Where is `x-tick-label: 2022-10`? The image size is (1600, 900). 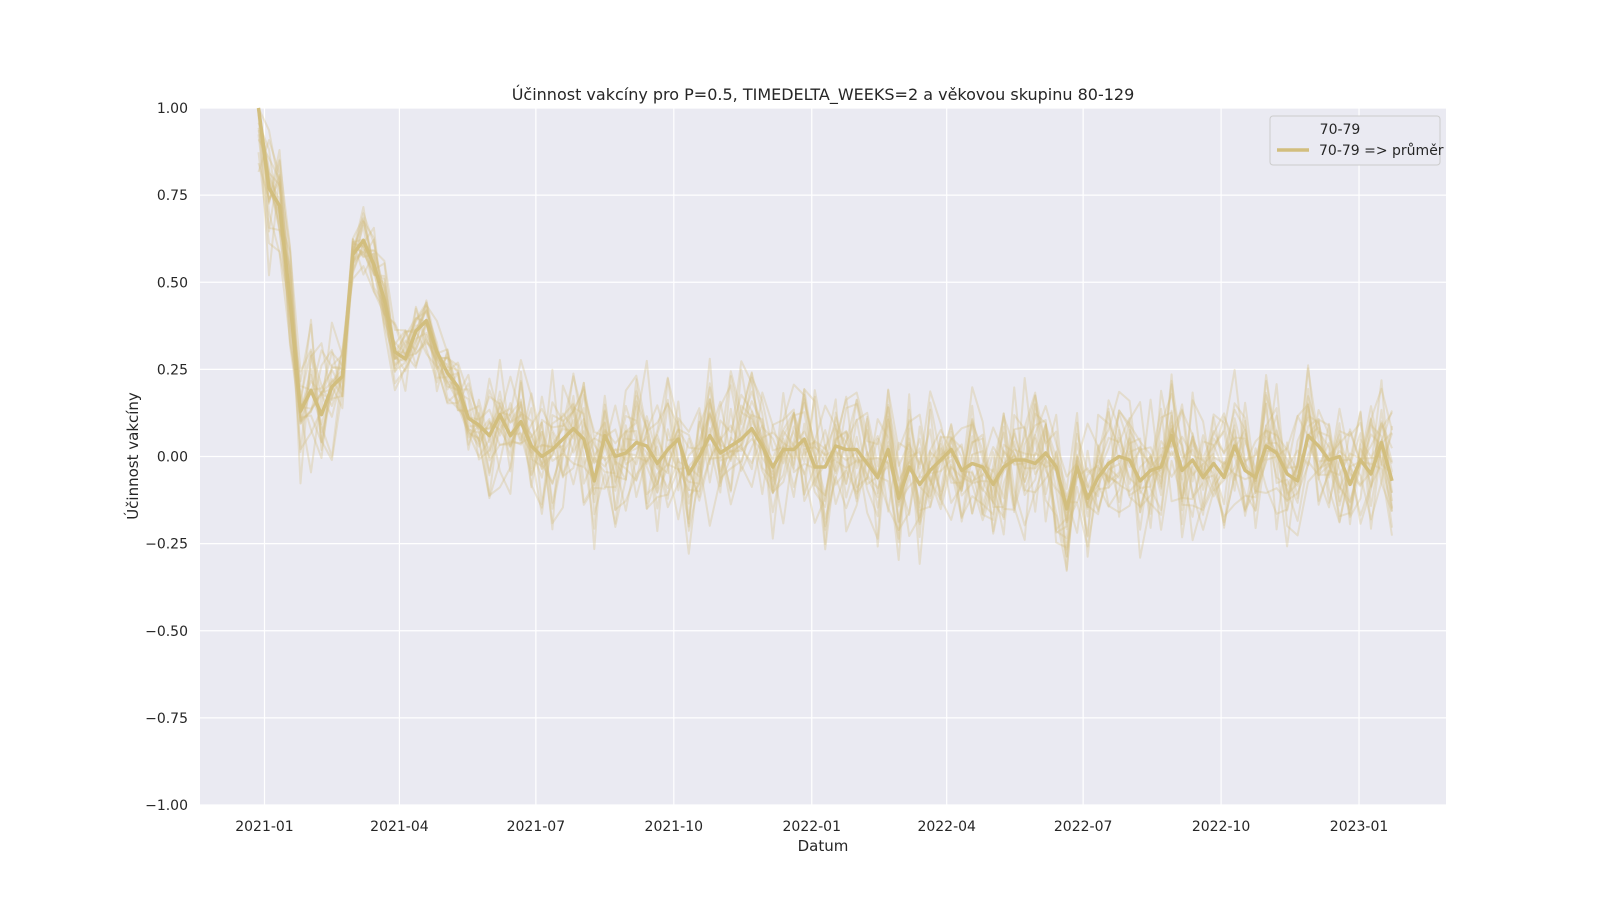
x-tick-label: 2022-10 is located at coordinates (1221, 827).